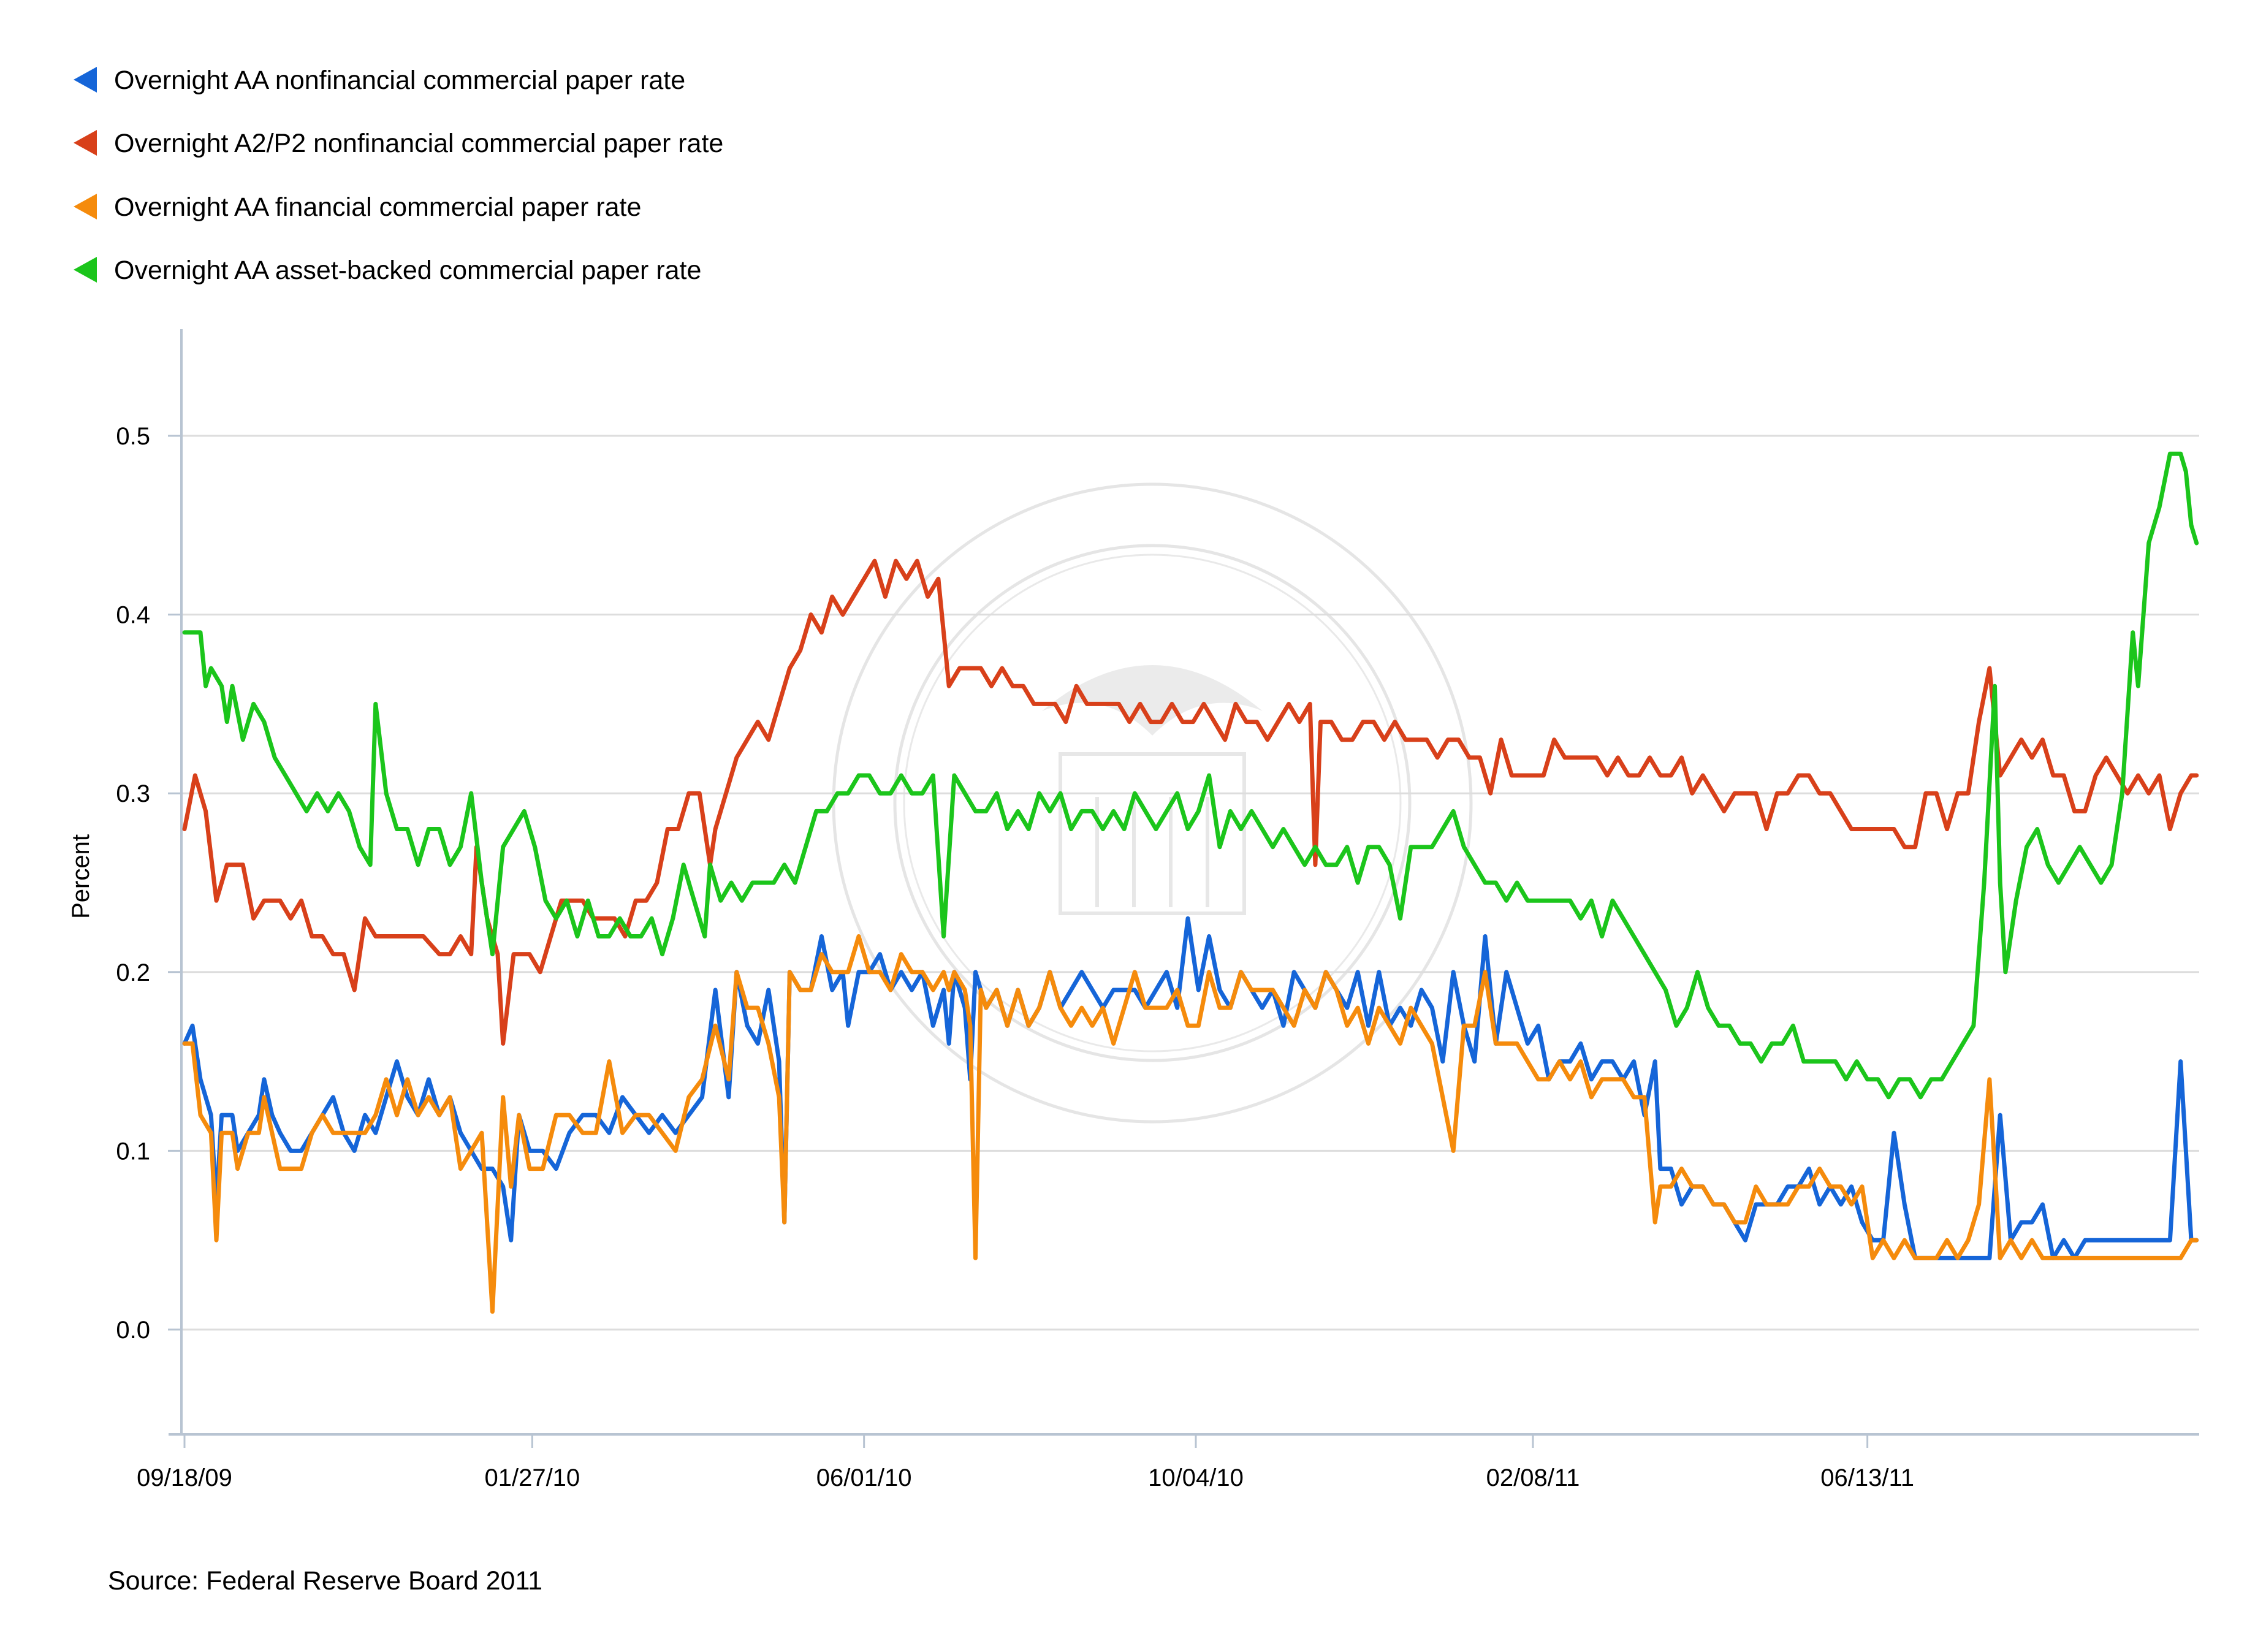 Image resolution: width=2247 pixels, height=1652 pixels. I want to click on y-axis-title: Percent, so click(80, 876).